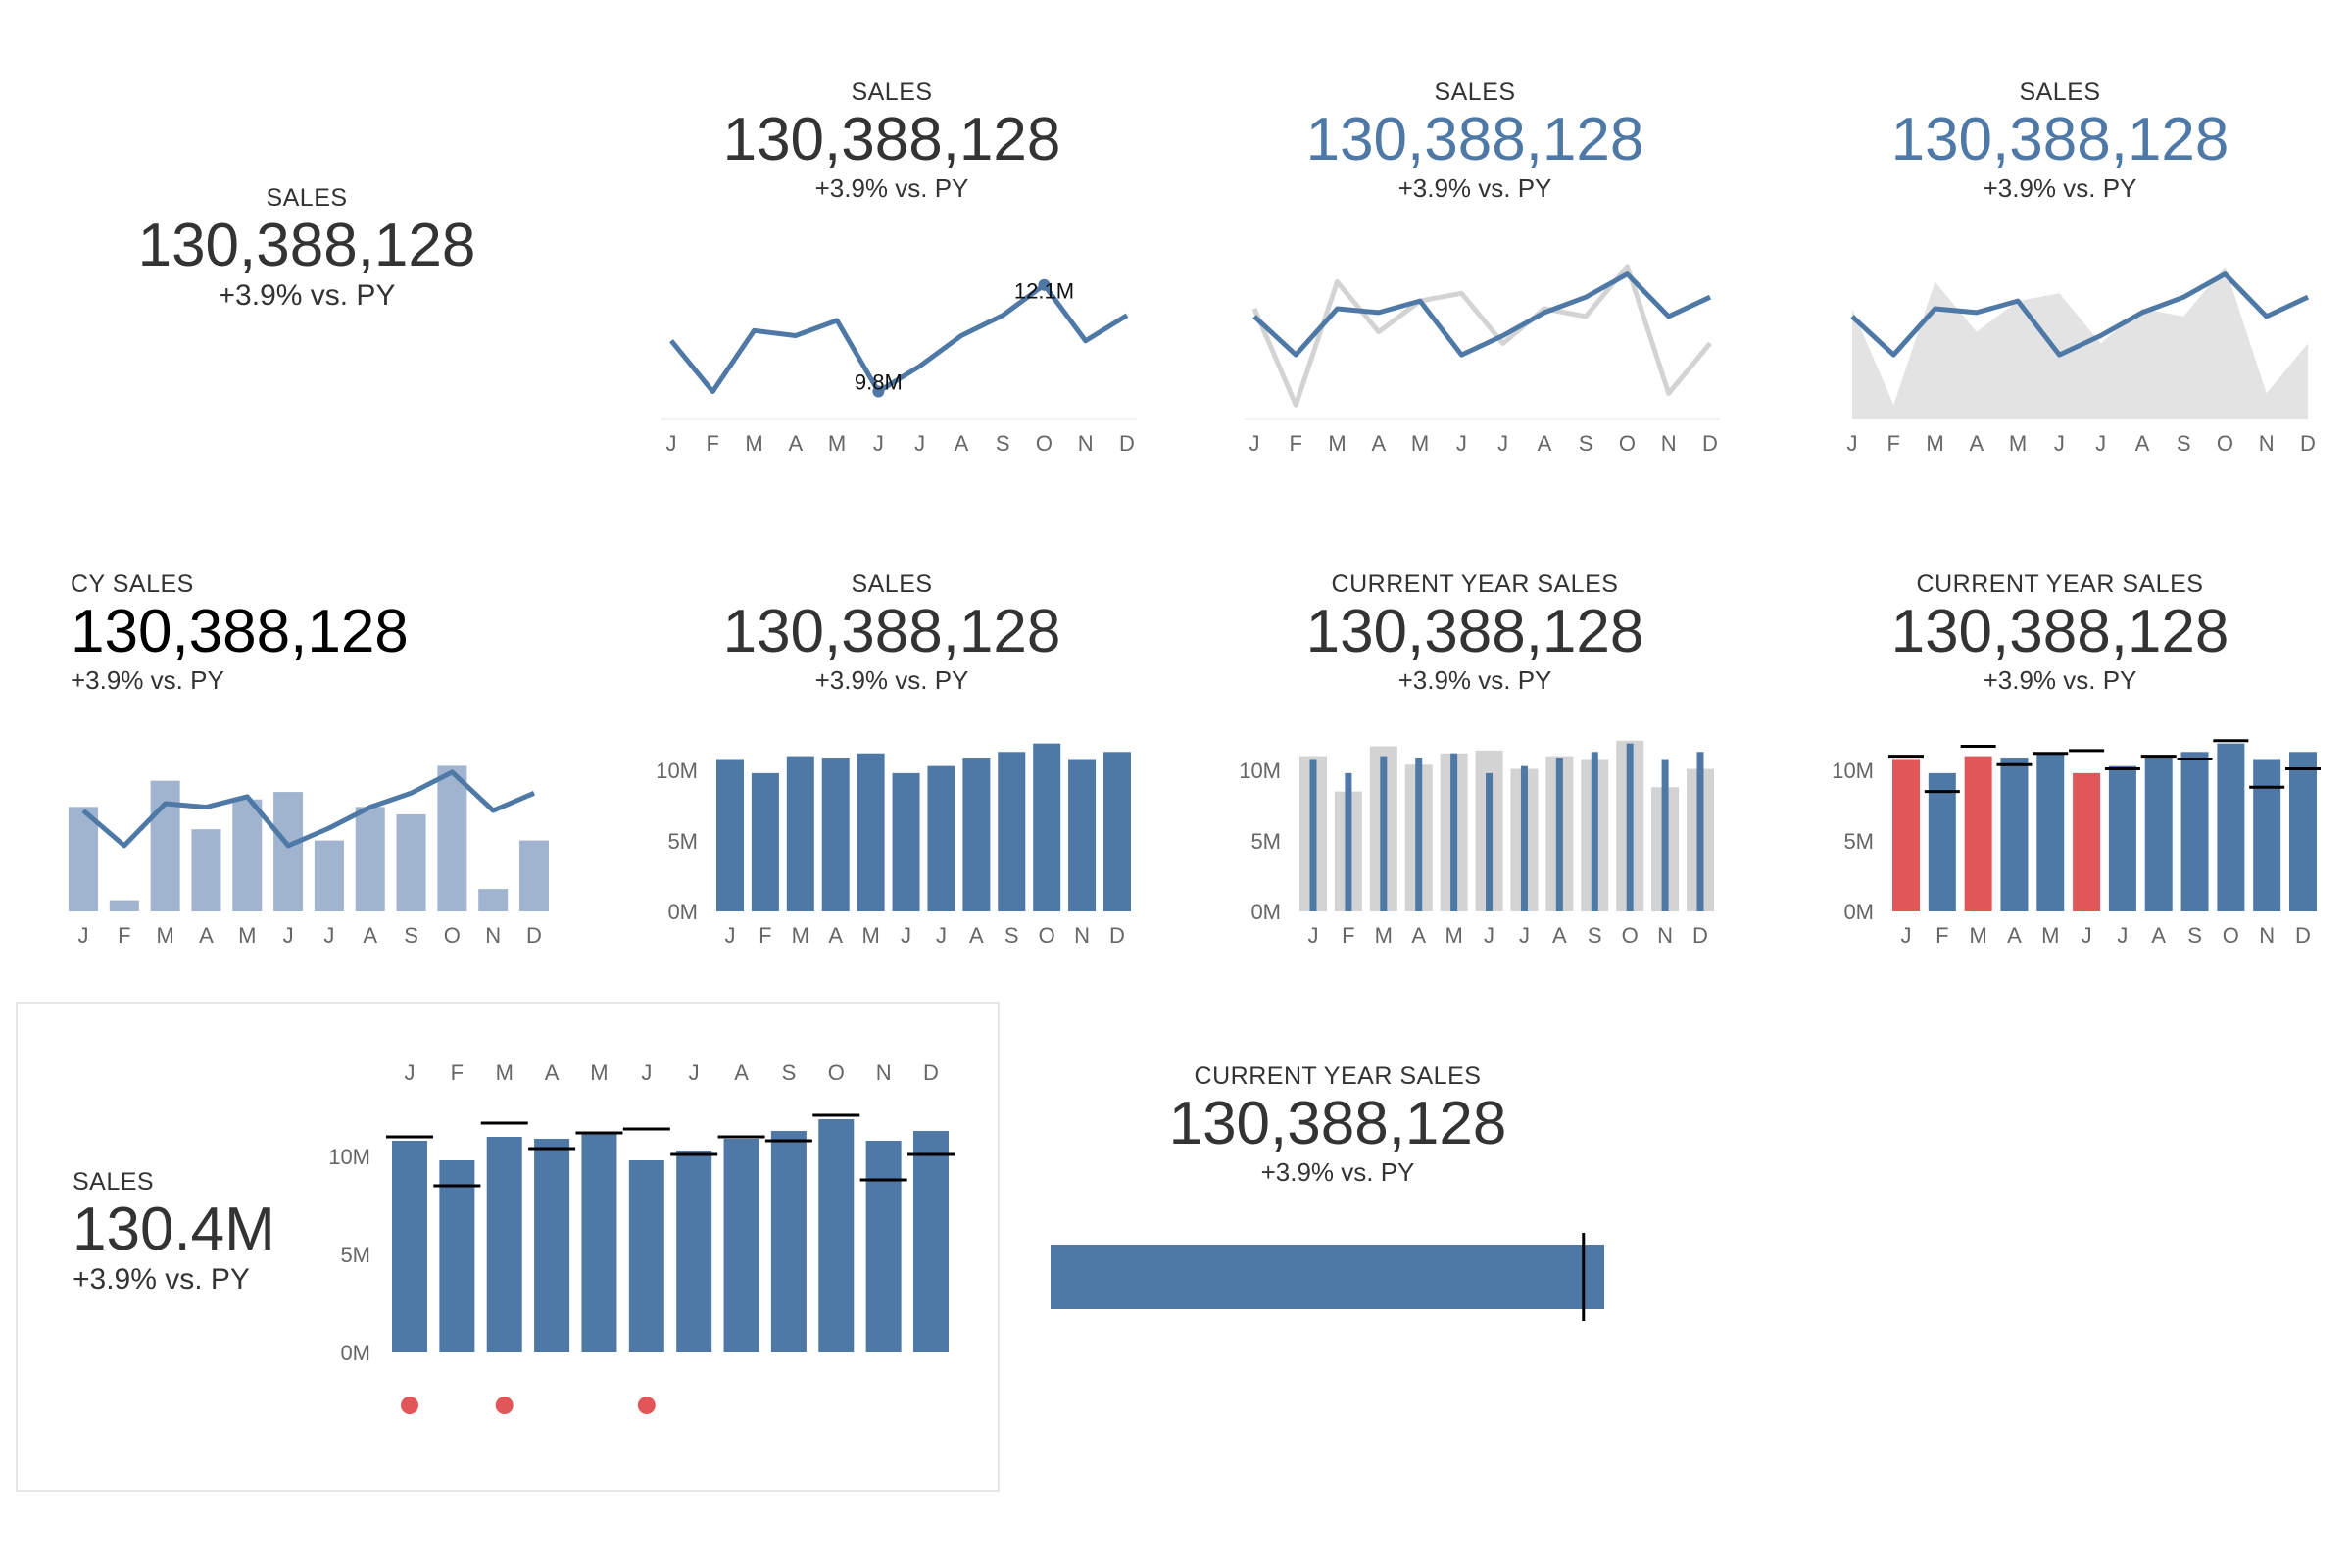 The height and width of the screenshot is (1568, 2352). Describe the element at coordinates (892, 584) in the screenshot. I see `kpi-6-title: SALES` at that location.